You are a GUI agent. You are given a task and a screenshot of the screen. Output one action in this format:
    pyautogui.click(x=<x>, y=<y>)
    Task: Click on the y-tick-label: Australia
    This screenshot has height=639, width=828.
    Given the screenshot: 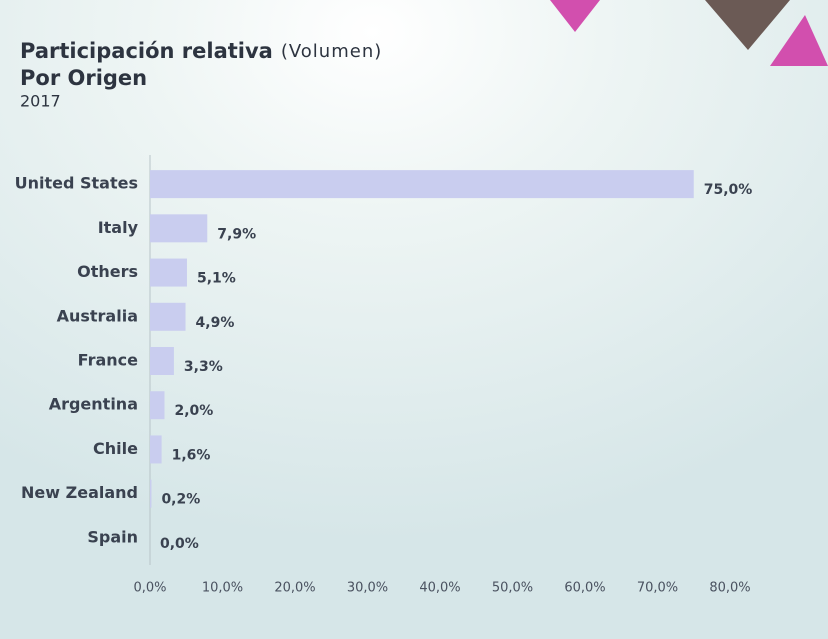 What is the action you would take?
    pyautogui.click(x=97, y=315)
    